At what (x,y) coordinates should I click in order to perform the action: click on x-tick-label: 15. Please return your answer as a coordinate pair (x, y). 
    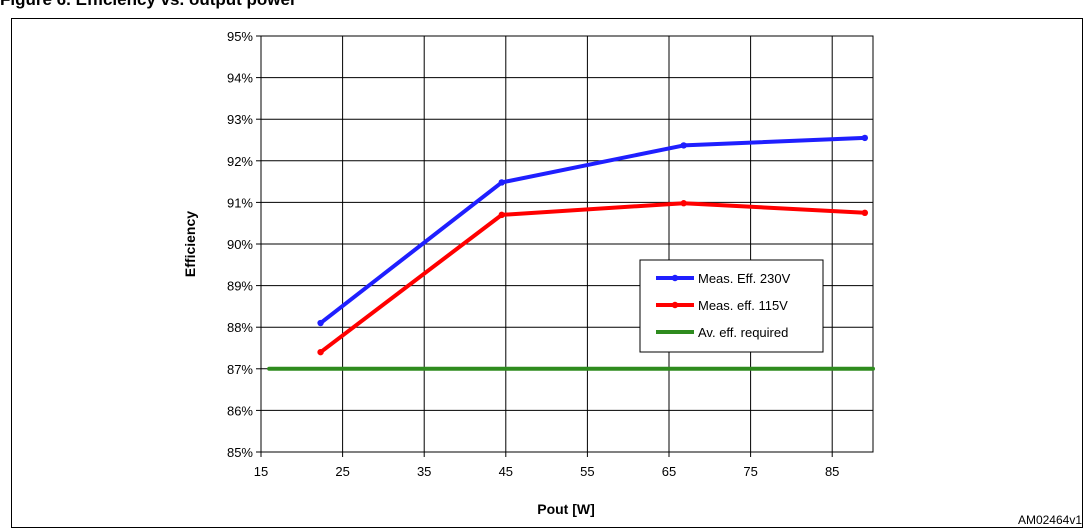
    Looking at the image, I should click on (261, 471).